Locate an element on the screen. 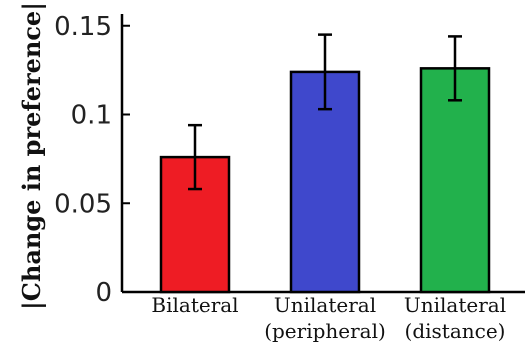  x-tick-label: Unilateral (peripheral) is located at coordinates (325, 318).